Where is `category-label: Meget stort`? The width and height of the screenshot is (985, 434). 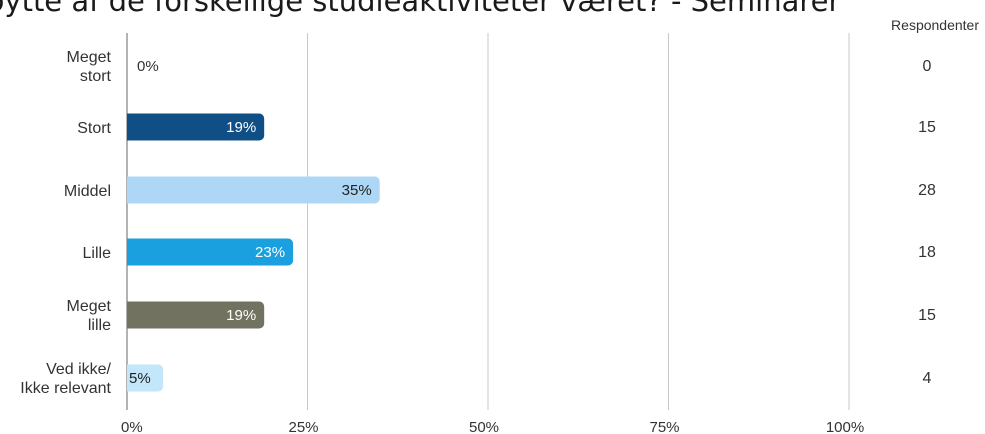 category-label: Meget stort is located at coordinates (89, 67).